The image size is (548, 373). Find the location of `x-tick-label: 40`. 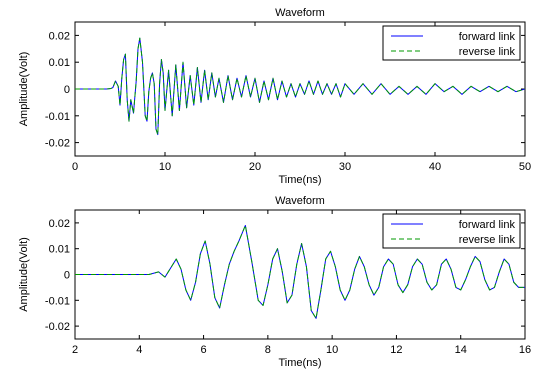

x-tick-label: 40 is located at coordinates (435, 167).